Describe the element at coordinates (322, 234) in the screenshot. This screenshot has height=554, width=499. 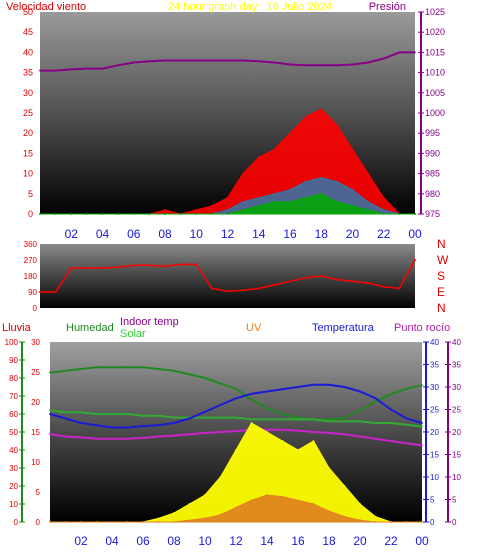
I see `x-tick-label: 18` at that location.